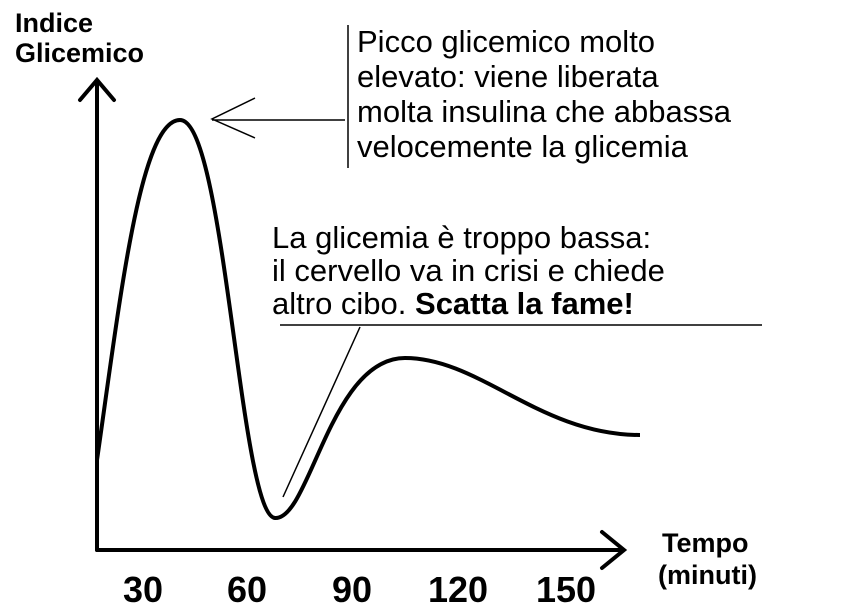 The width and height of the screenshot is (842, 610). Describe the element at coordinates (544, 111) in the screenshot. I see `annotation-text: molta insulina che abbassa` at that location.